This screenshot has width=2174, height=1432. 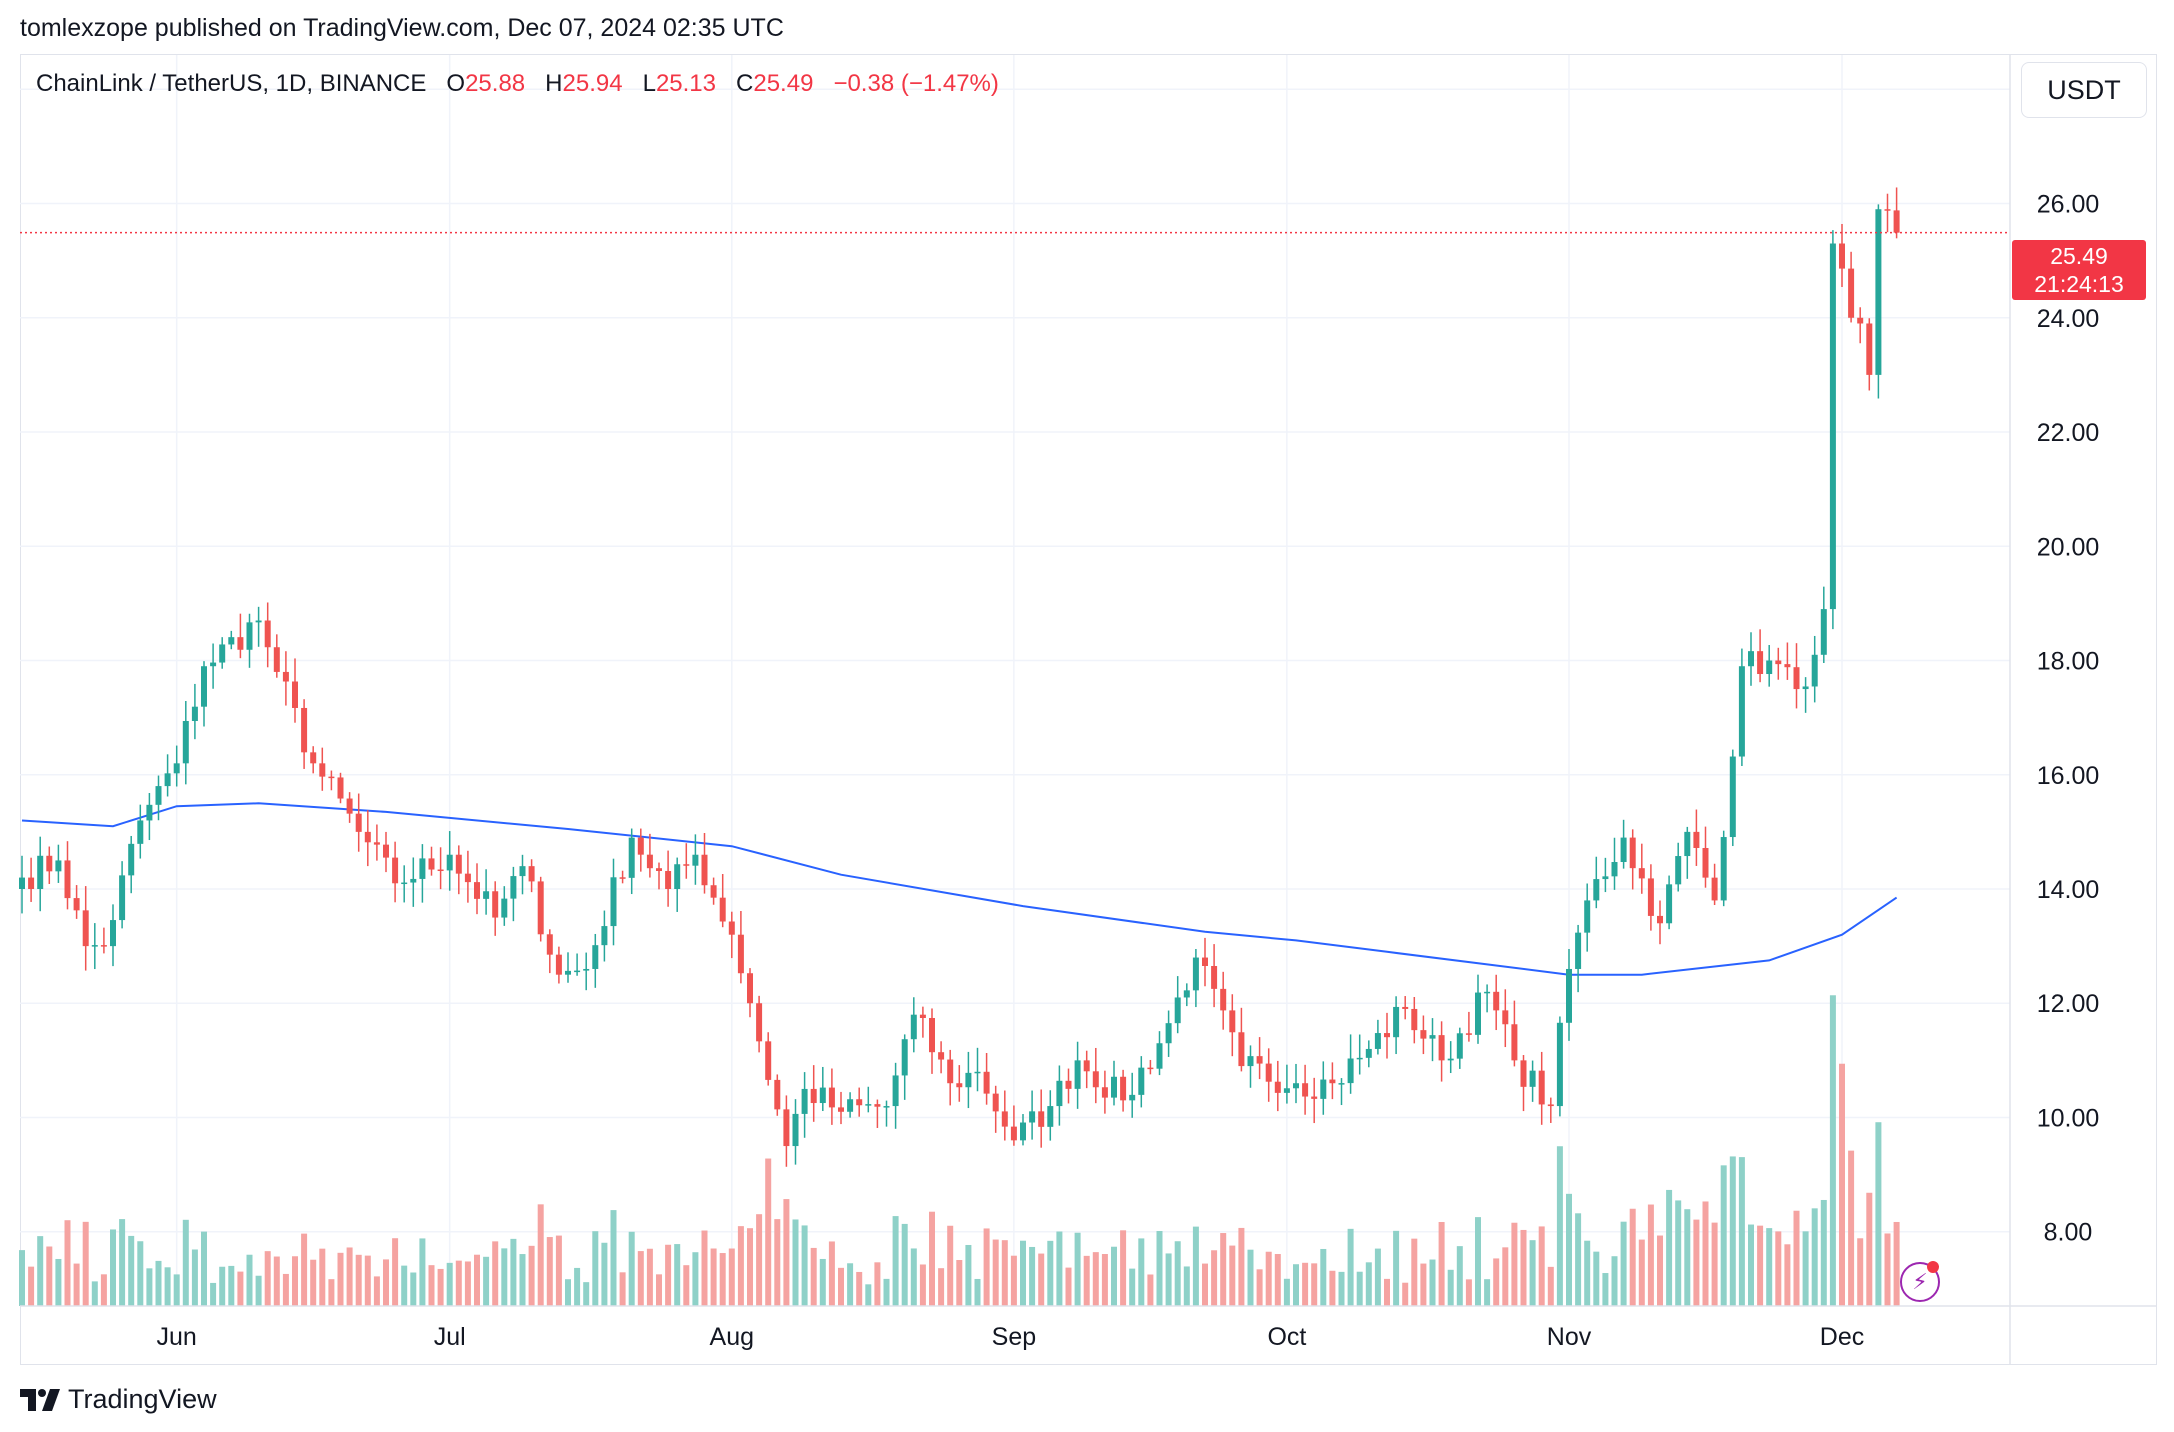 What do you see at coordinates (2079, 256) in the screenshot?
I see `last-price-value: 25.49` at bounding box center [2079, 256].